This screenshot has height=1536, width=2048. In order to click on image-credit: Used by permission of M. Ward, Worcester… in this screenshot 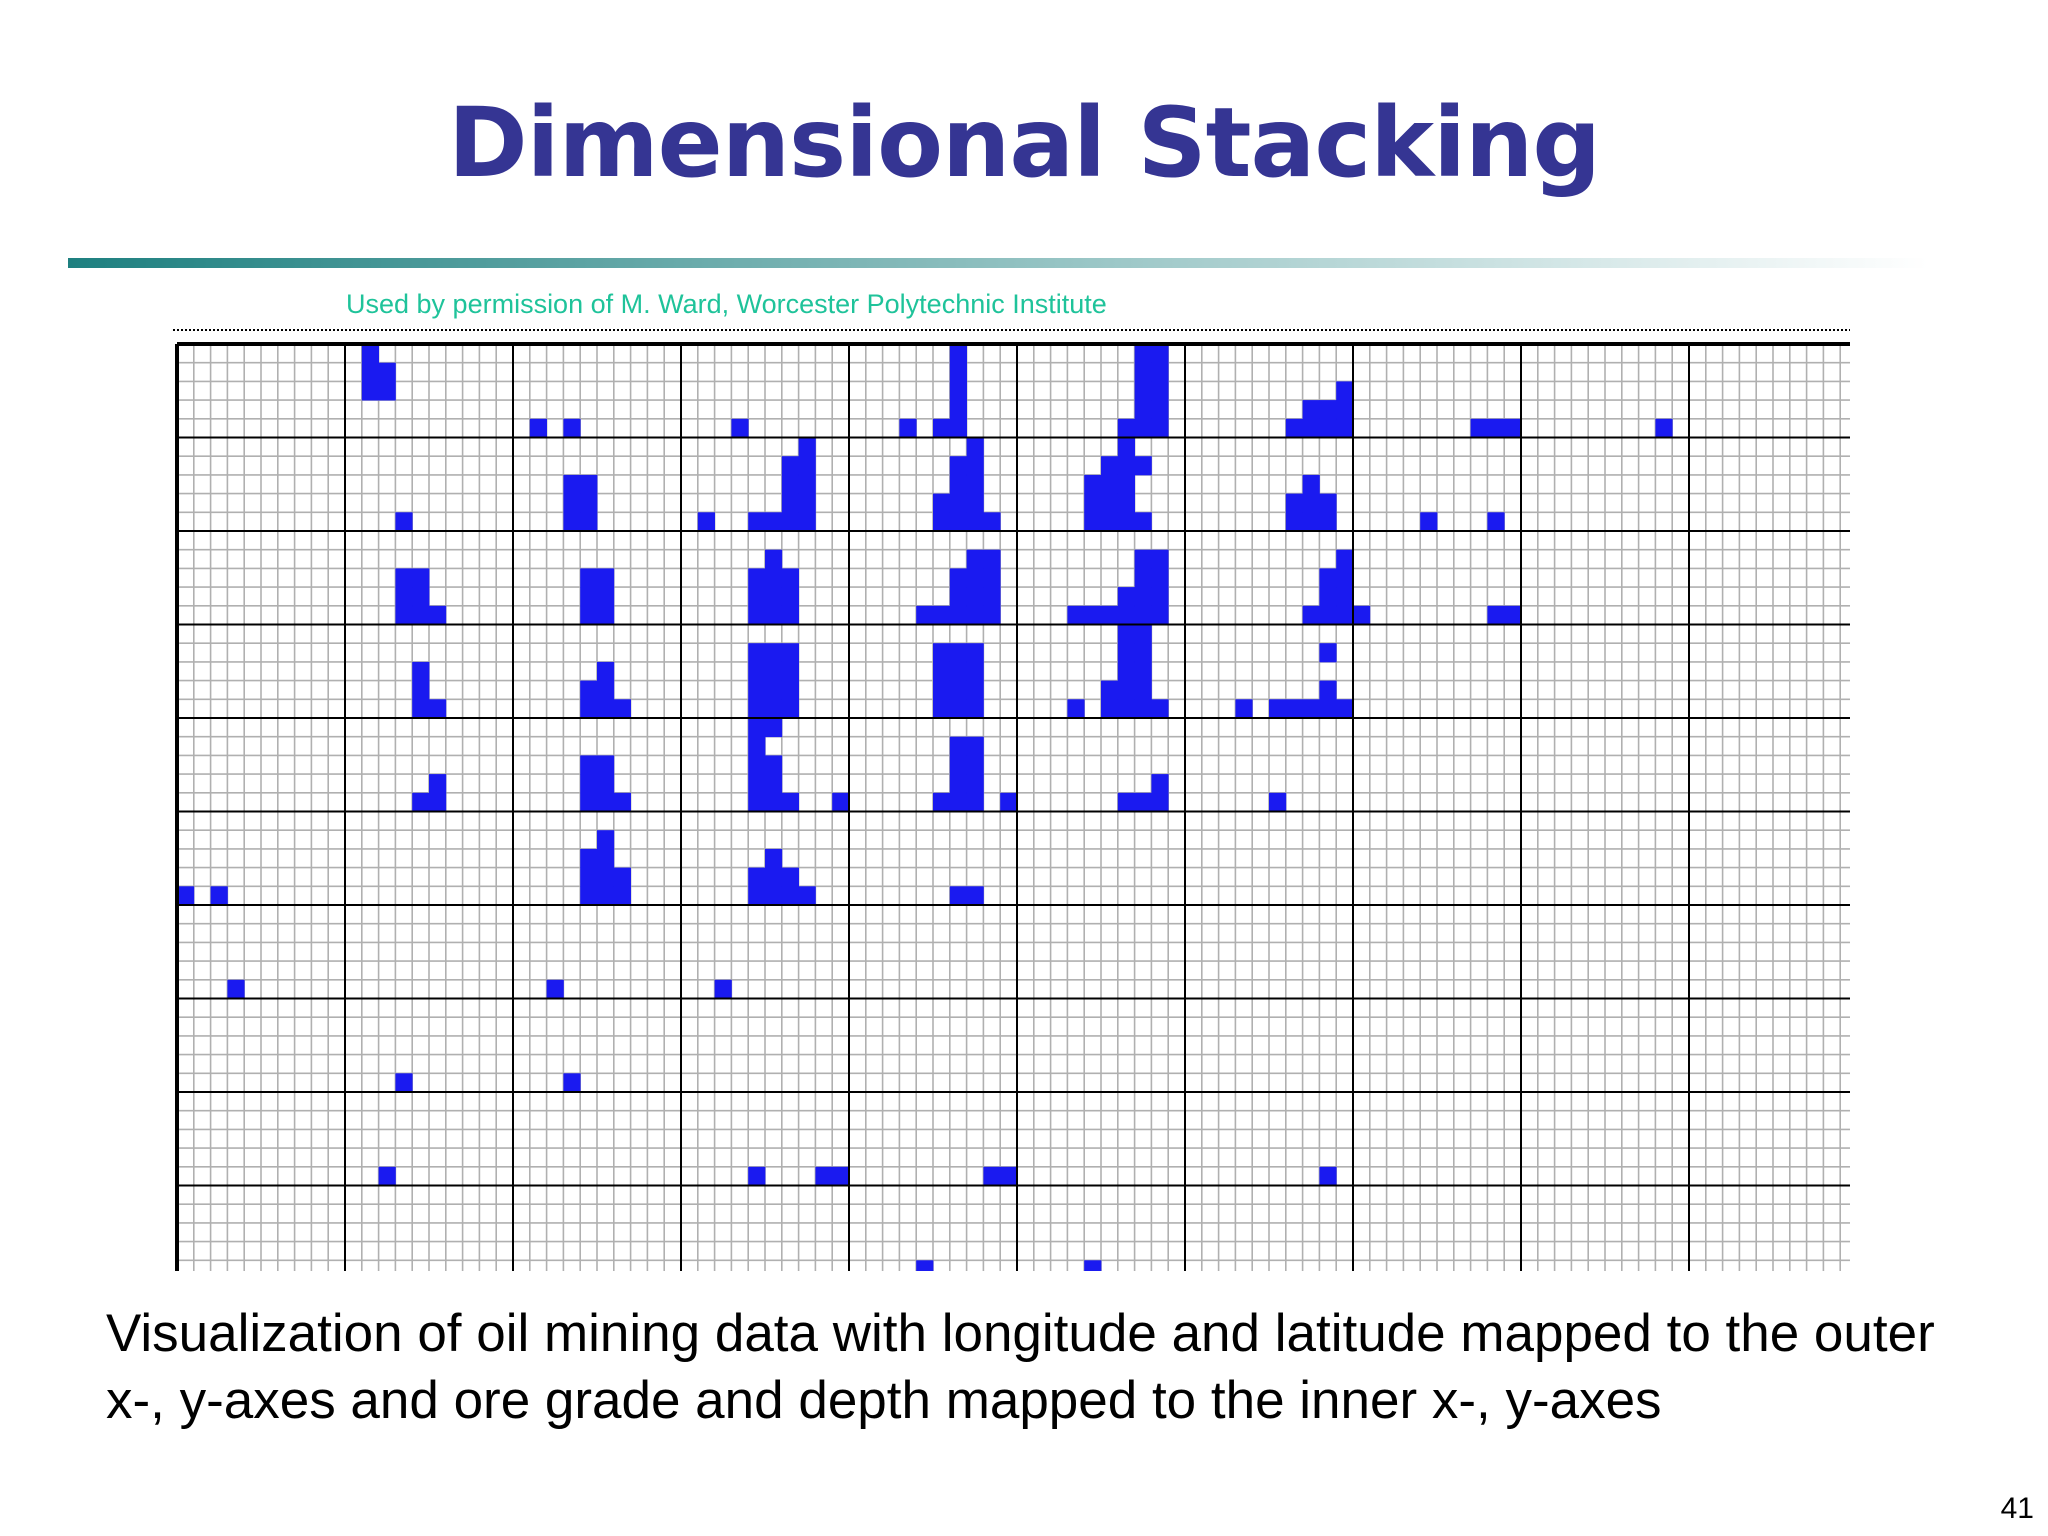, I will do `click(726, 304)`.